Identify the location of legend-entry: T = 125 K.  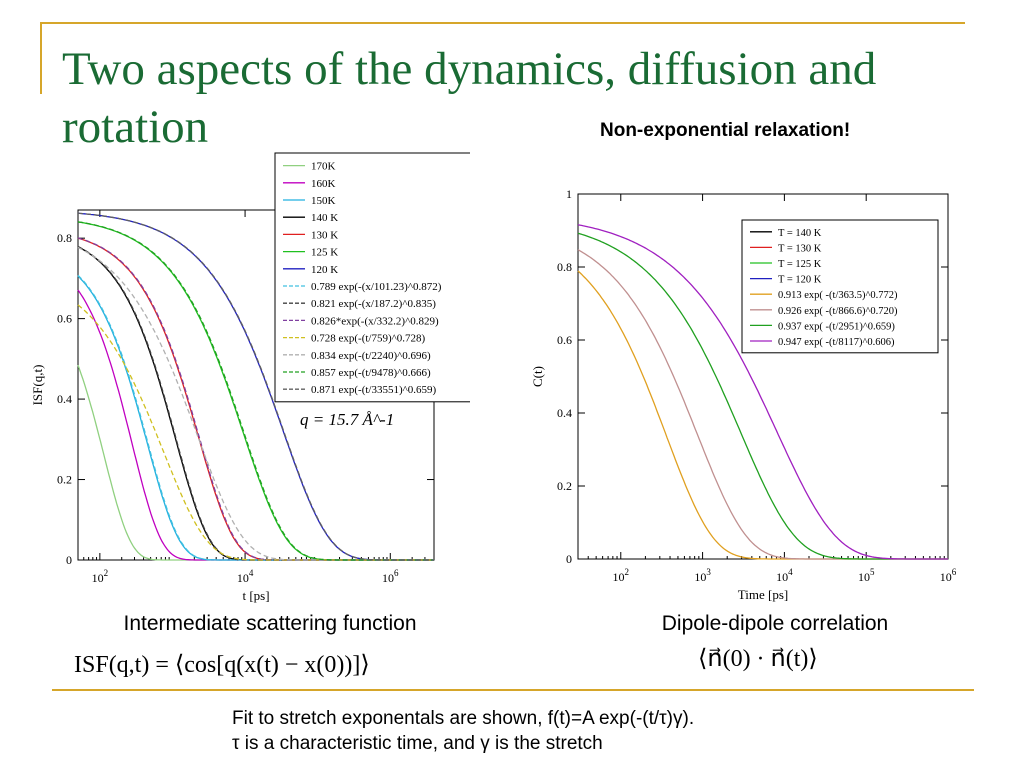
(800, 264).